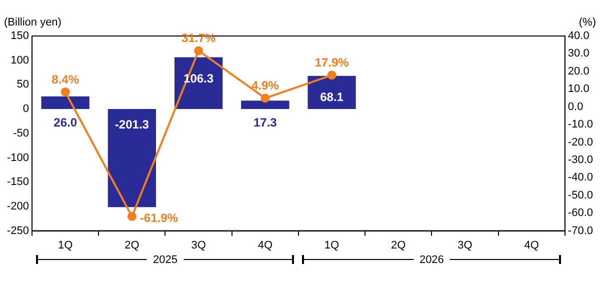  What do you see at coordinates (18, 182) in the screenshot?
I see `y-tick-label: -150` at bounding box center [18, 182].